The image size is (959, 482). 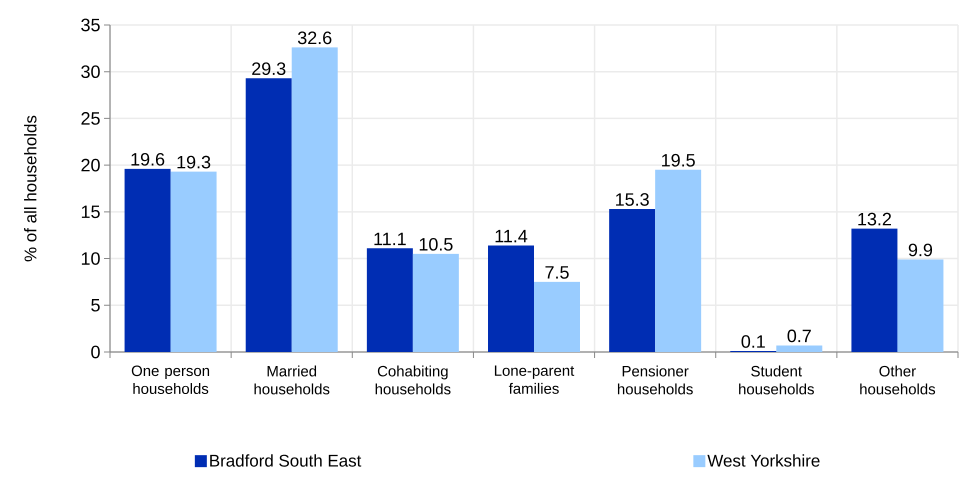 I want to click on data-label: 11.4, so click(x=512, y=236).